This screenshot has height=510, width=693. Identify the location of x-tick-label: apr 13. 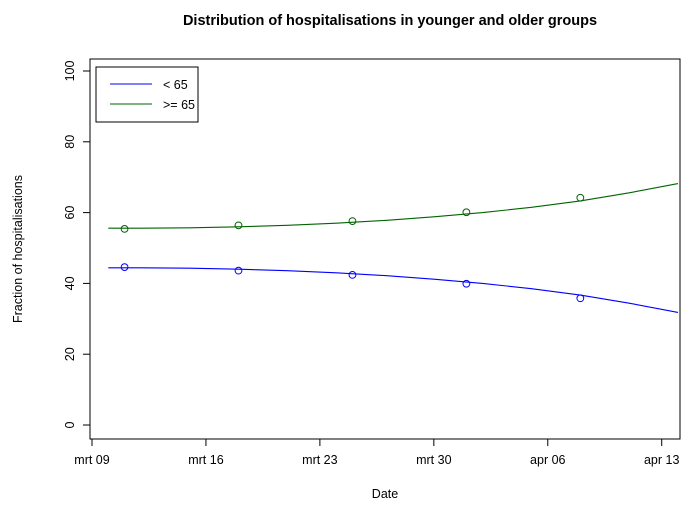
(661, 460).